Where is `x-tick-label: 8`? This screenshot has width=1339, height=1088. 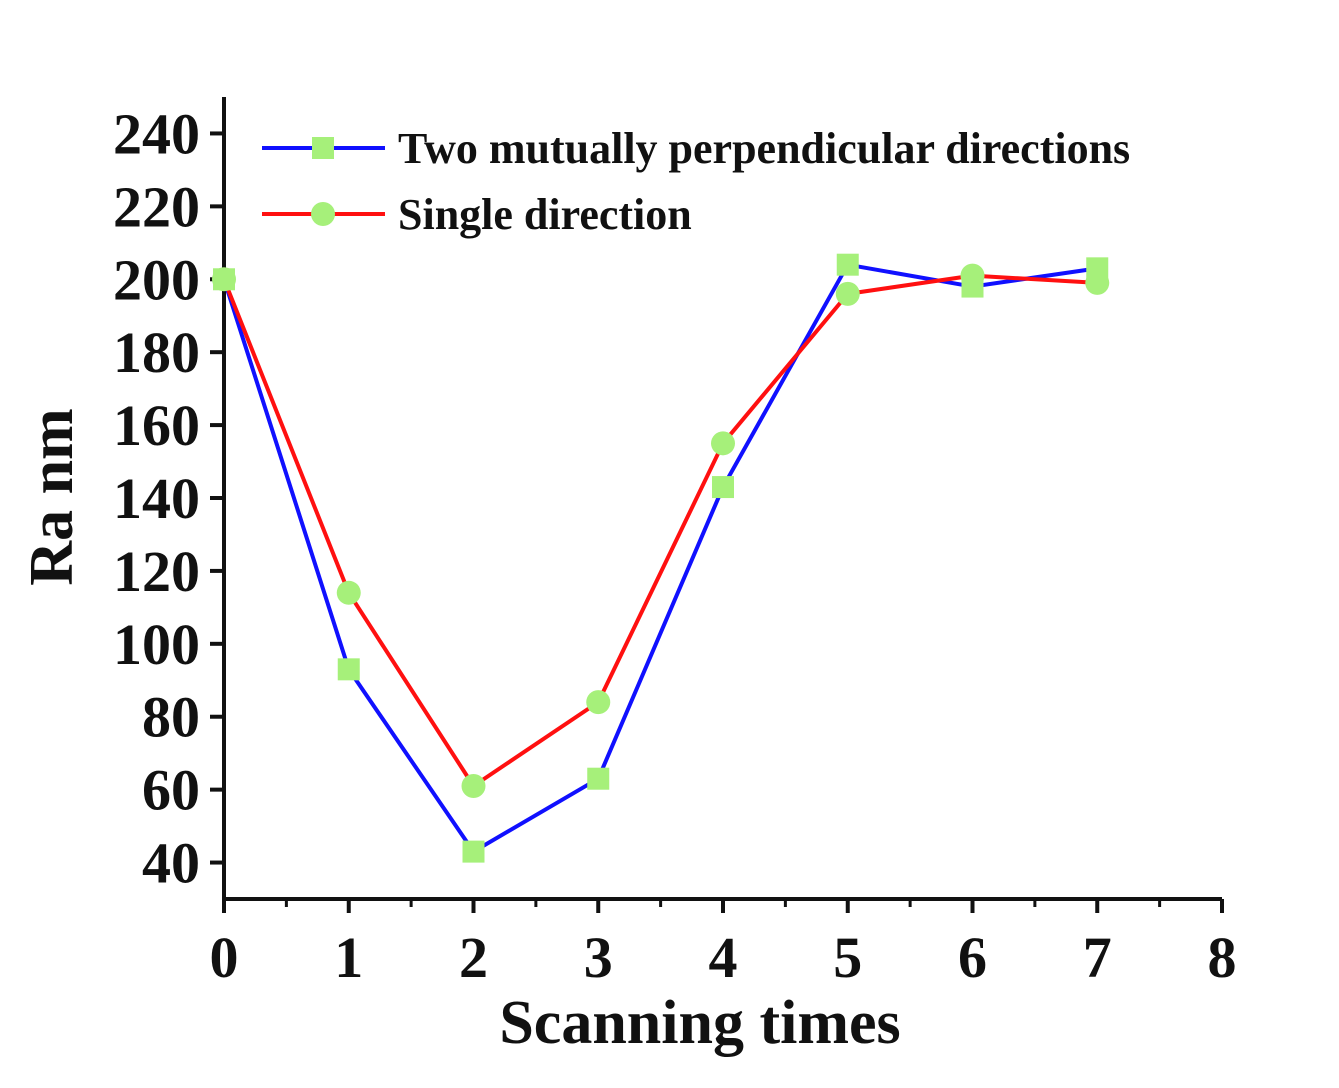
x-tick-label: 8 is located at coordinates (1222, 957).